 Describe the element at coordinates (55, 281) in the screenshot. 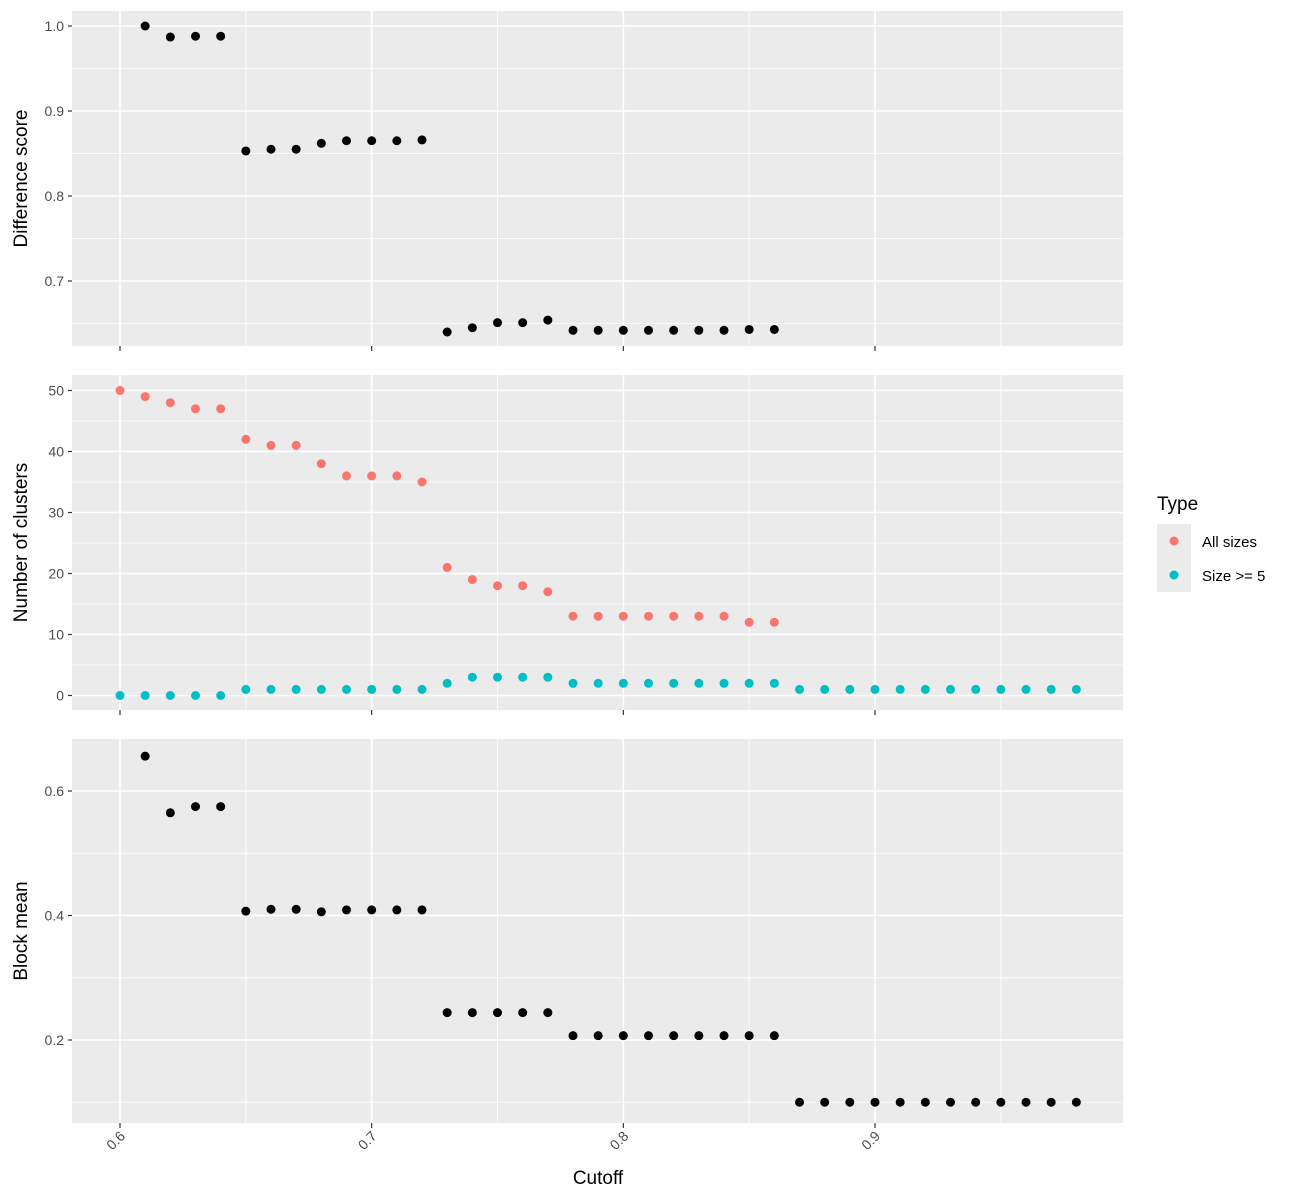

I see `y-tick-label: 0.7` at that location.